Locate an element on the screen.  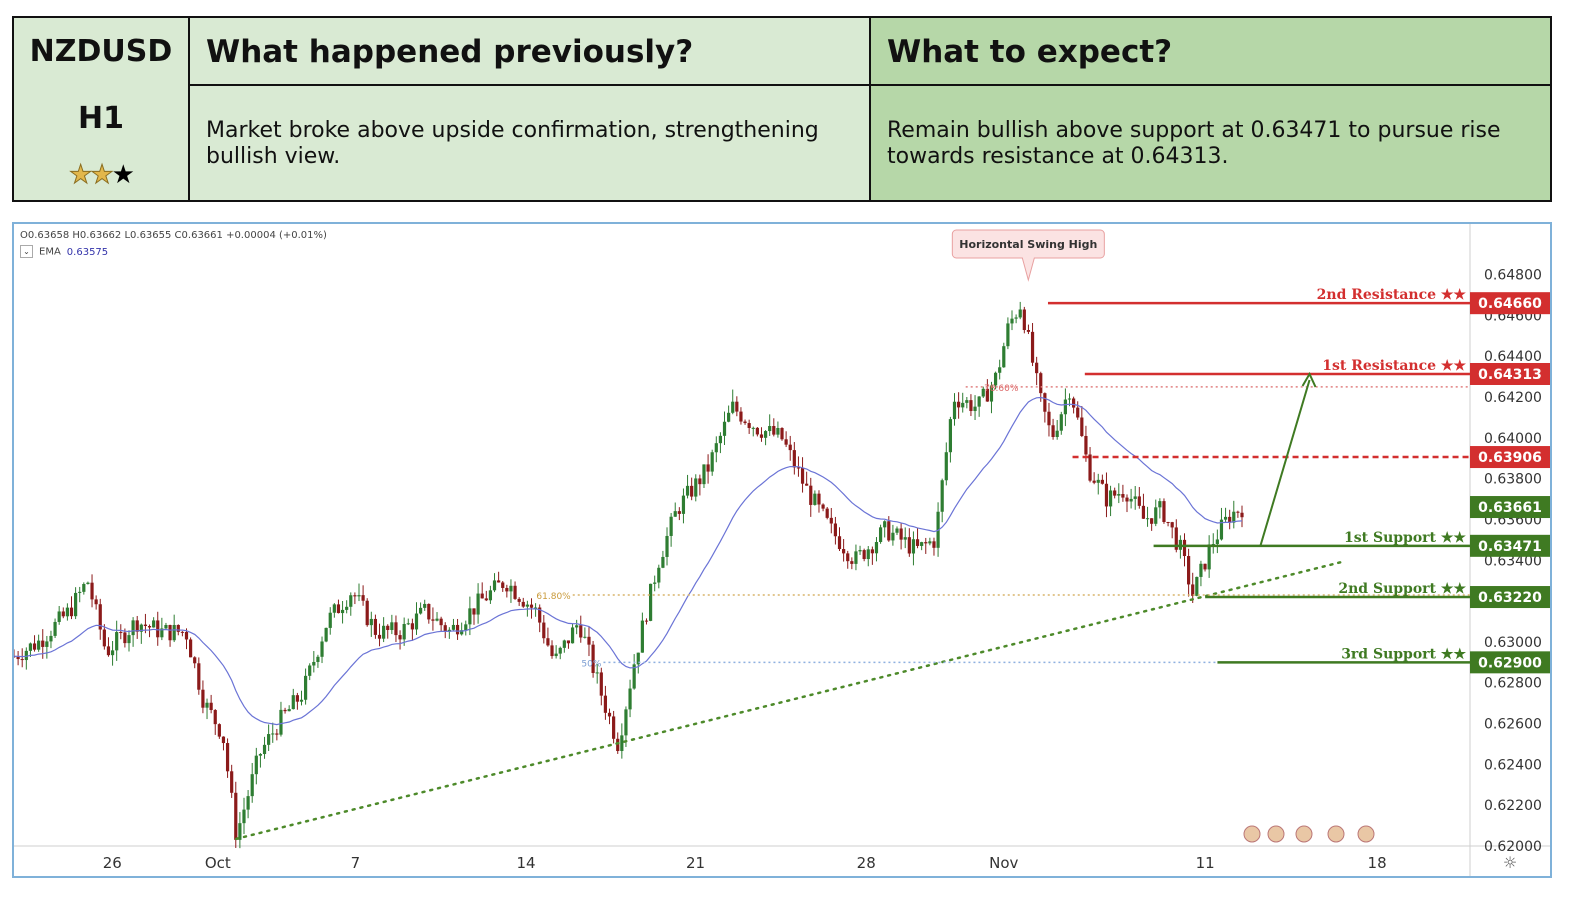
y-tick-label: 0.62400 is located at coordinates (1513, 765).